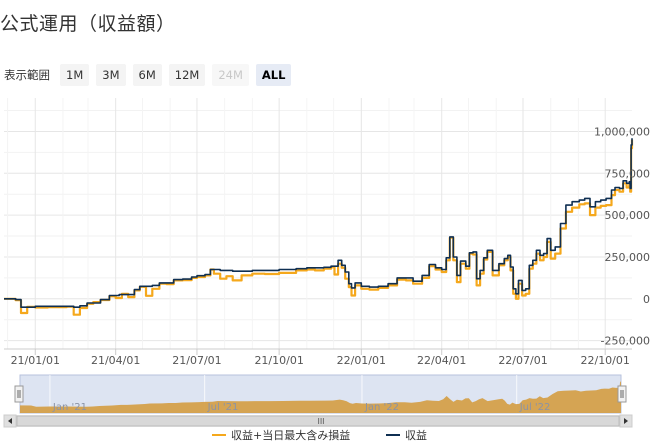 The width and height of the screenshot is (650, 441). I want to click on navigator: Jan '21 Jul '21 Jan '22 Jul '22, so click(318, 394).